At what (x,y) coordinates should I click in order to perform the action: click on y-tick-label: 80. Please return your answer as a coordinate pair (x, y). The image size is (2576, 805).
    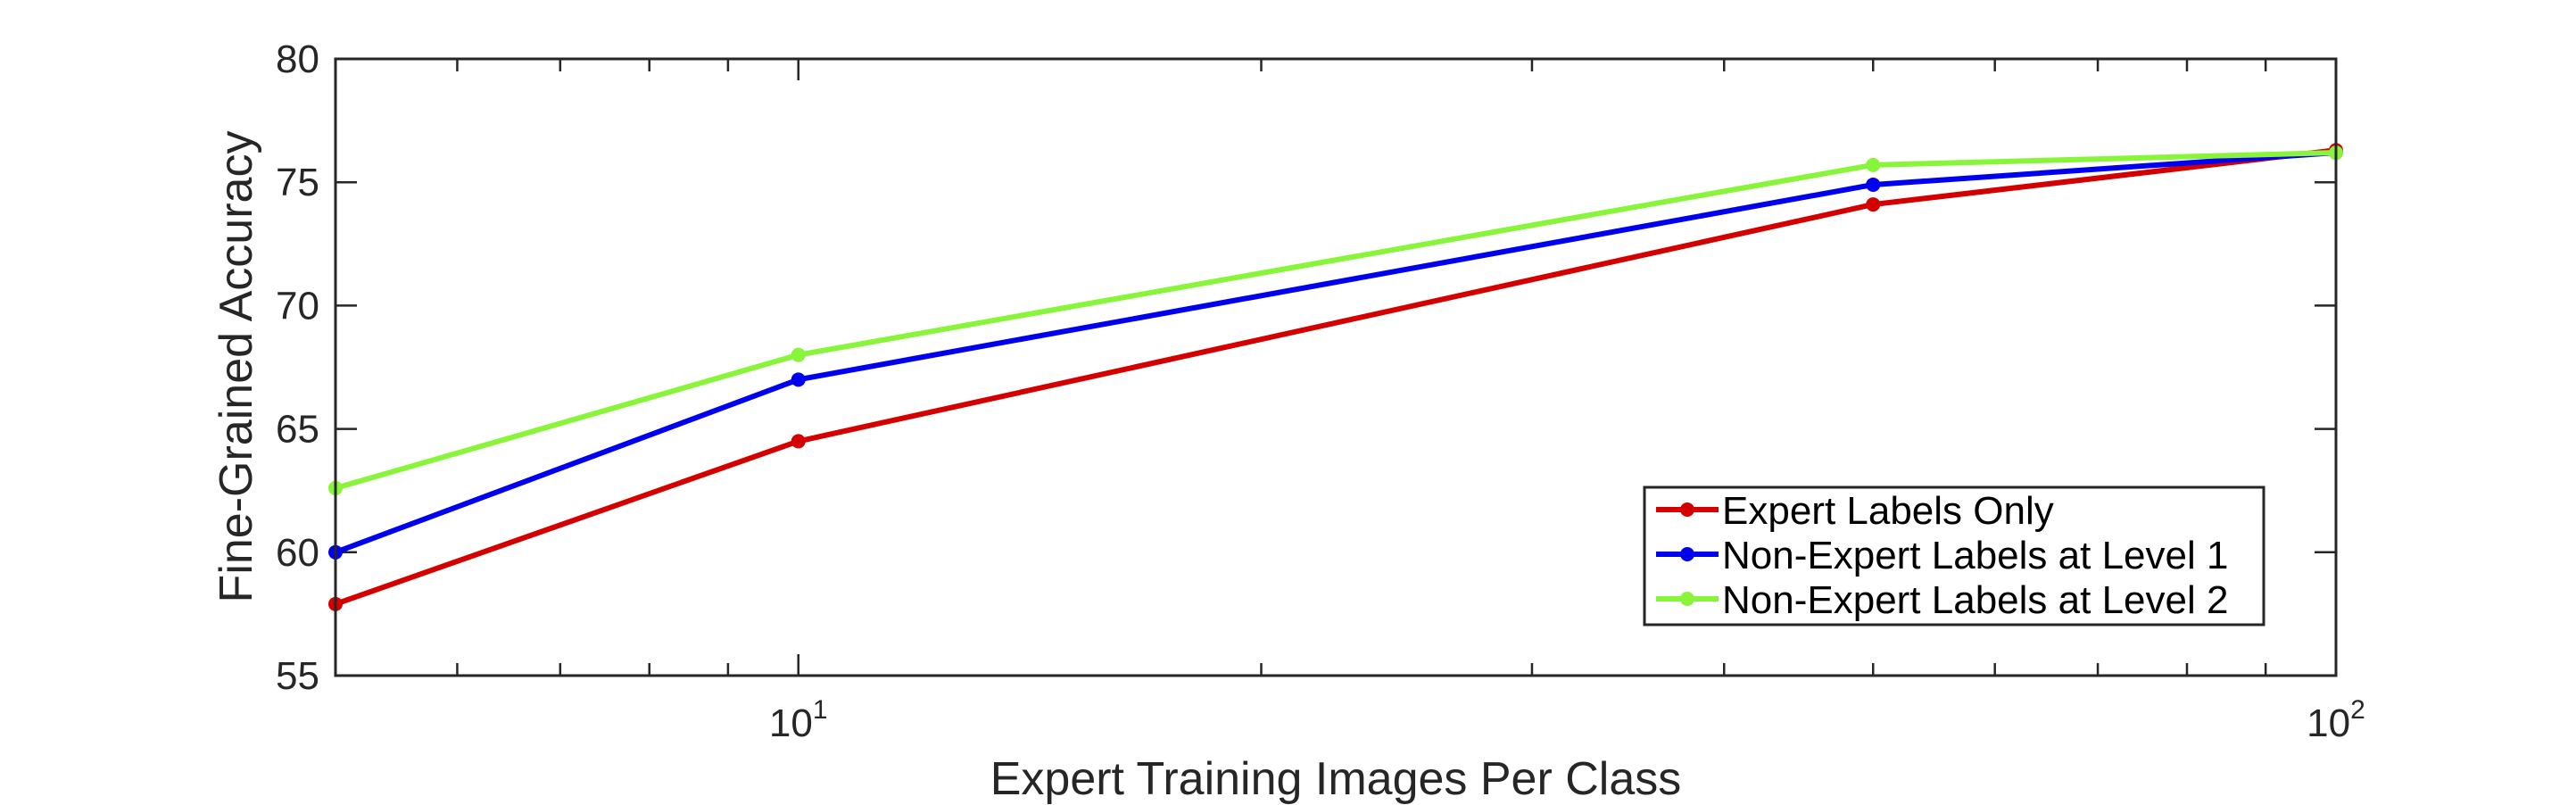
    Looking at the image, I should click on (297, 59).